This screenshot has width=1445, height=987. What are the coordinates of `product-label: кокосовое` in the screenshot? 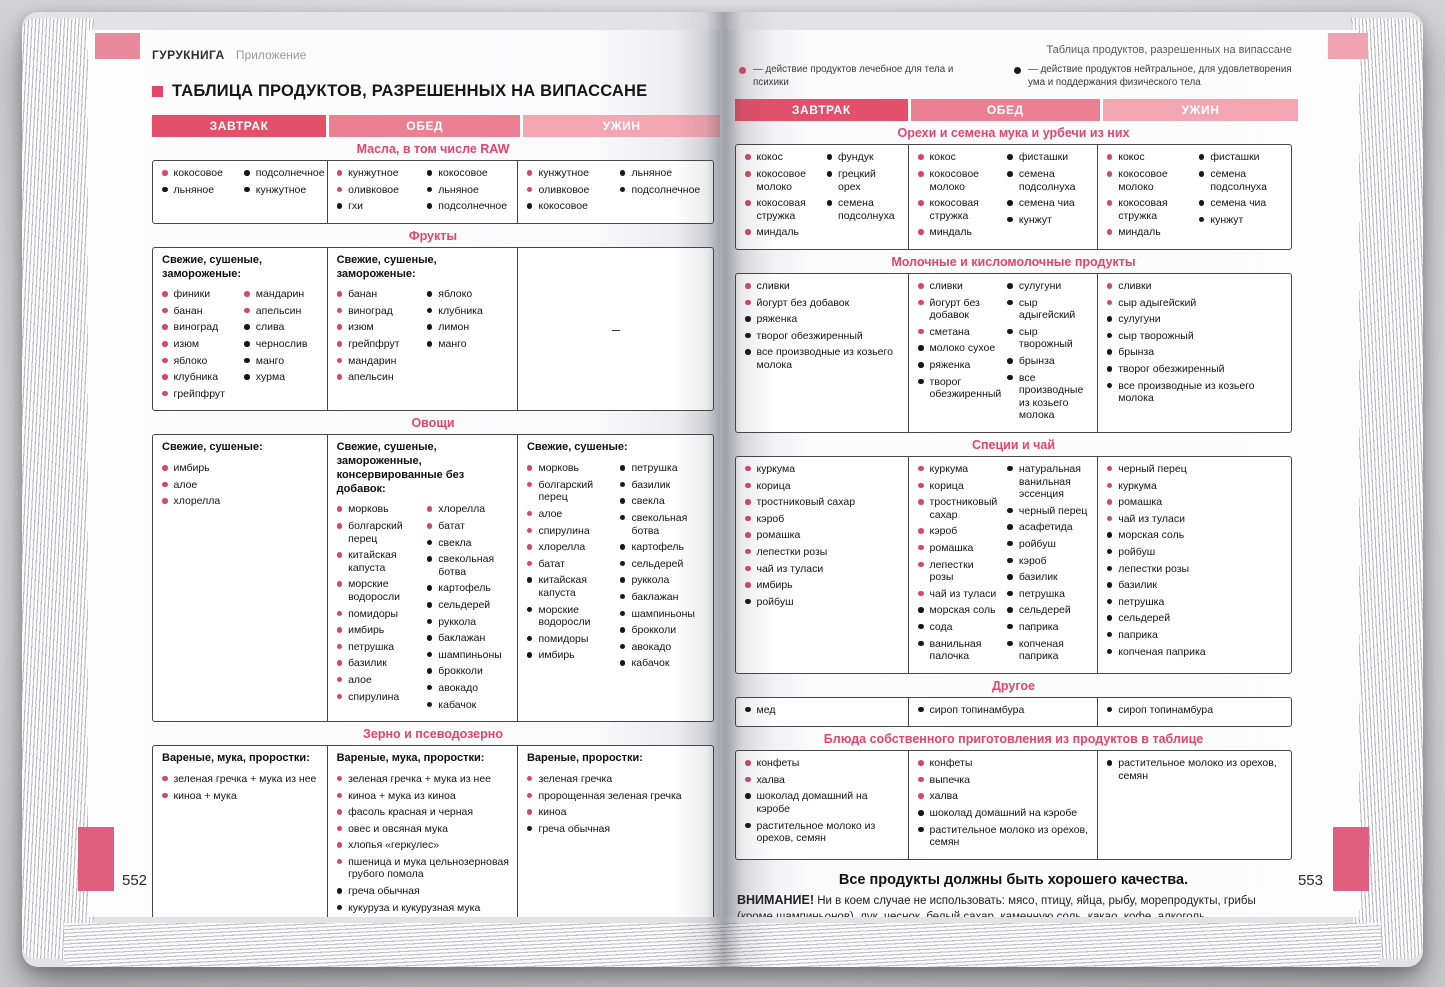 It's located at (563, 206).